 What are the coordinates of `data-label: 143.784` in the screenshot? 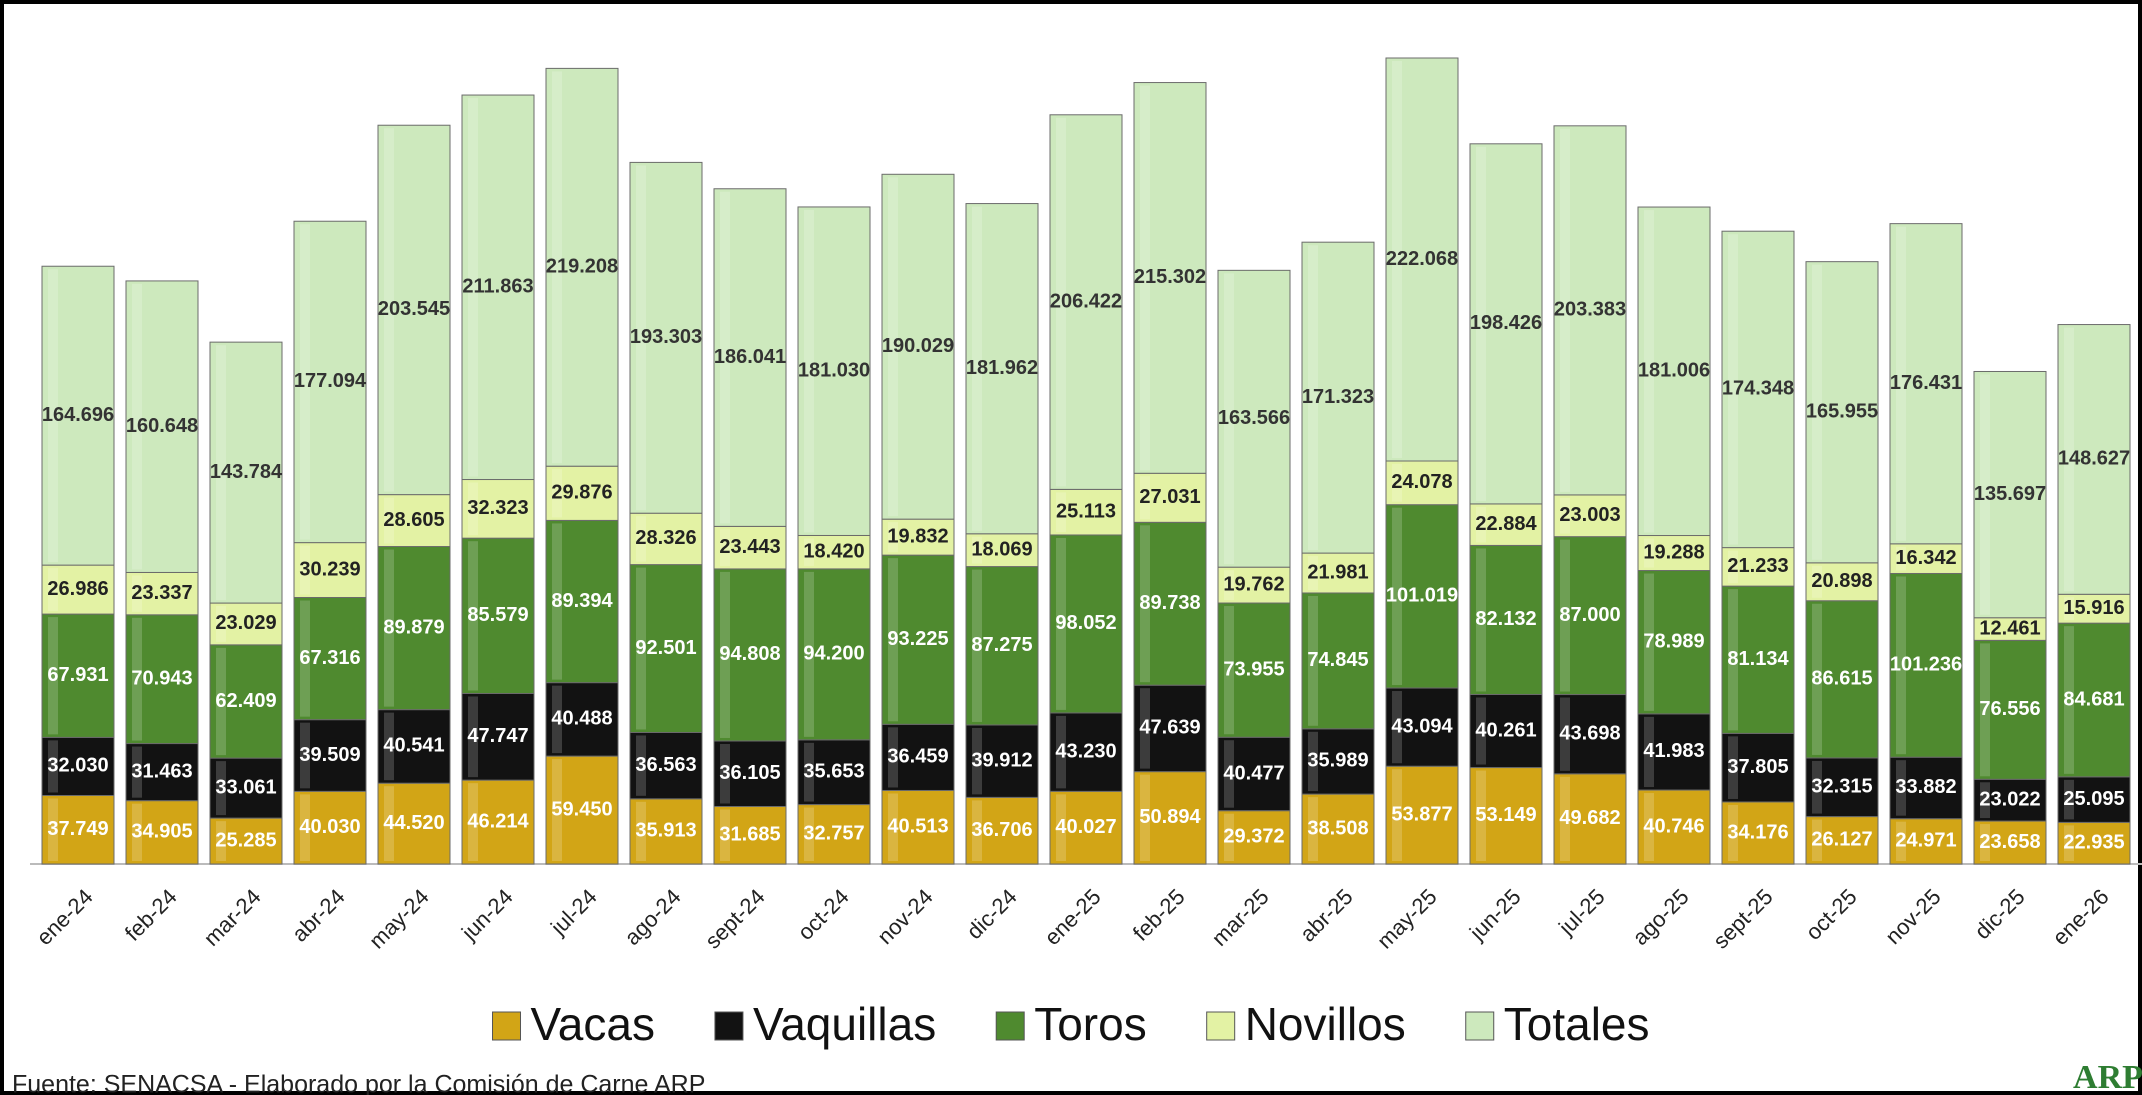 It's located at (246, 472).